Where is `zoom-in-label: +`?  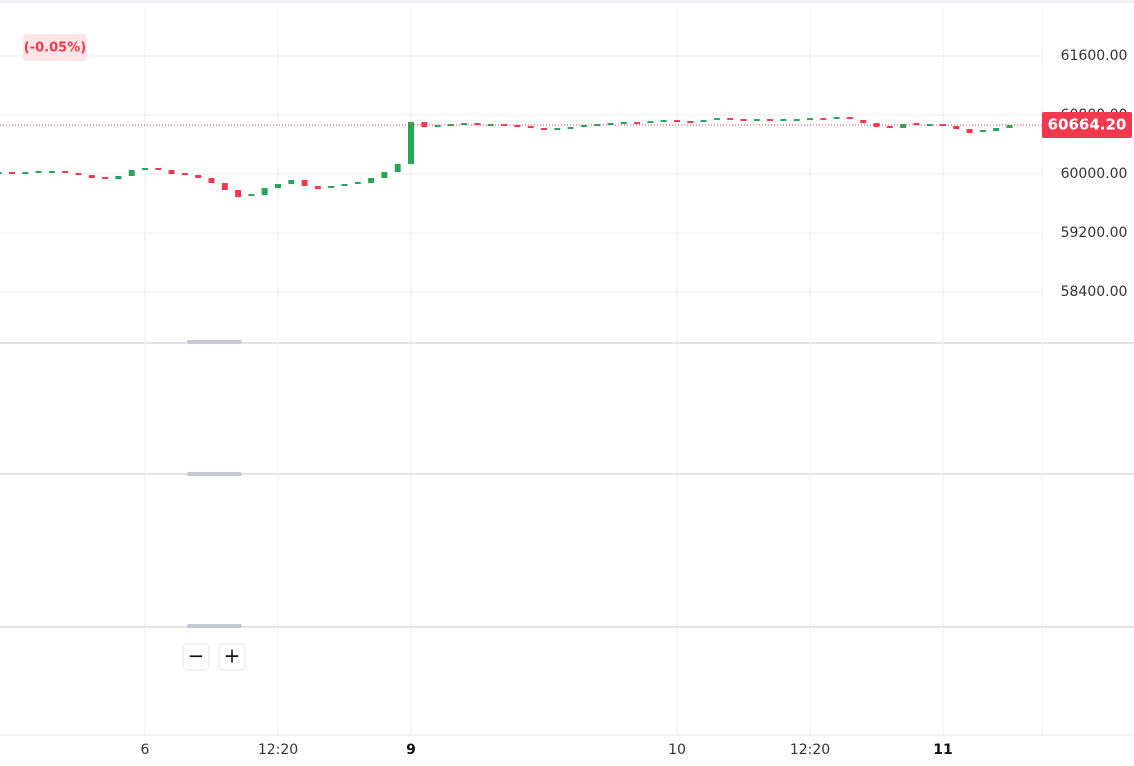
zoom-in-label: + is located at coordinates (232, 656).